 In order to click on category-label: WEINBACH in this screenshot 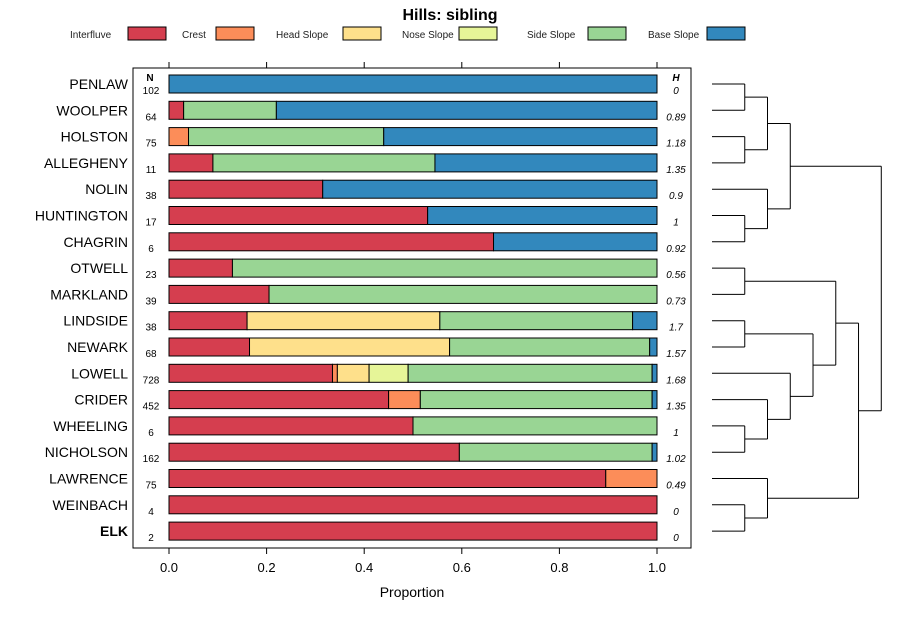, I will do `click(90, 505)`.